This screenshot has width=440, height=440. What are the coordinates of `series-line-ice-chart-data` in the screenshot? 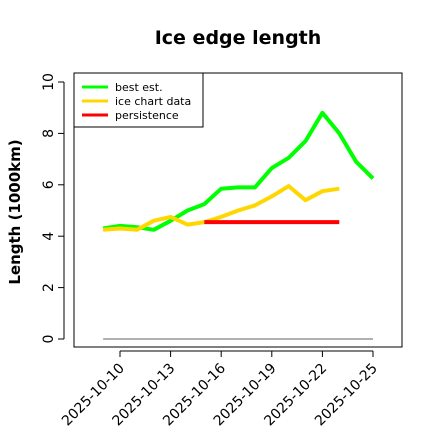 It's located at (221, 208).